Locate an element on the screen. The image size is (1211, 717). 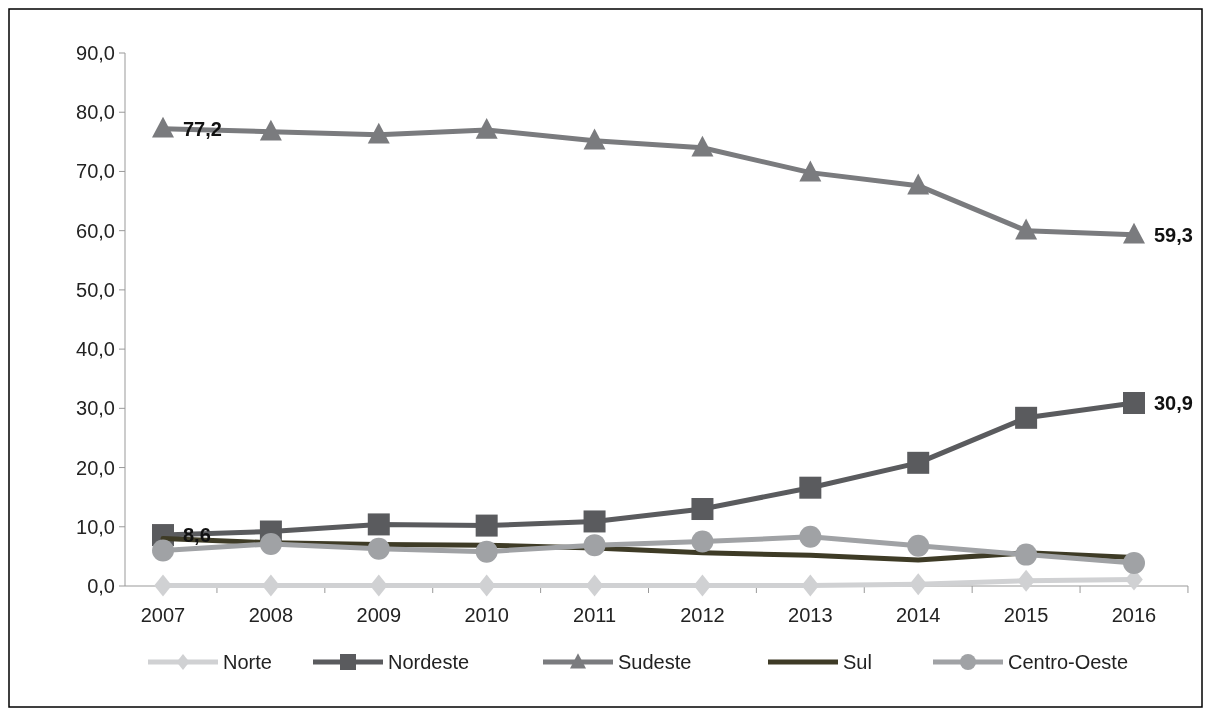
legend-label: Centro-Oeste is located at coordinates (1068, 662).